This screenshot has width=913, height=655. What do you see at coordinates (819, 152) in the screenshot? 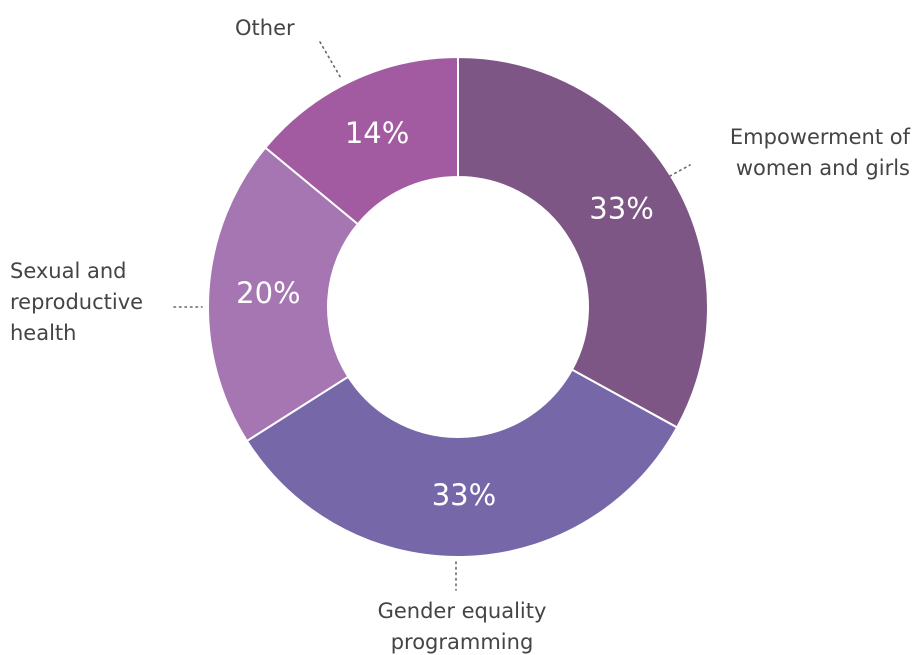
I see `category-label: Empowerment of women and girls` at bounding box center [819, 152].